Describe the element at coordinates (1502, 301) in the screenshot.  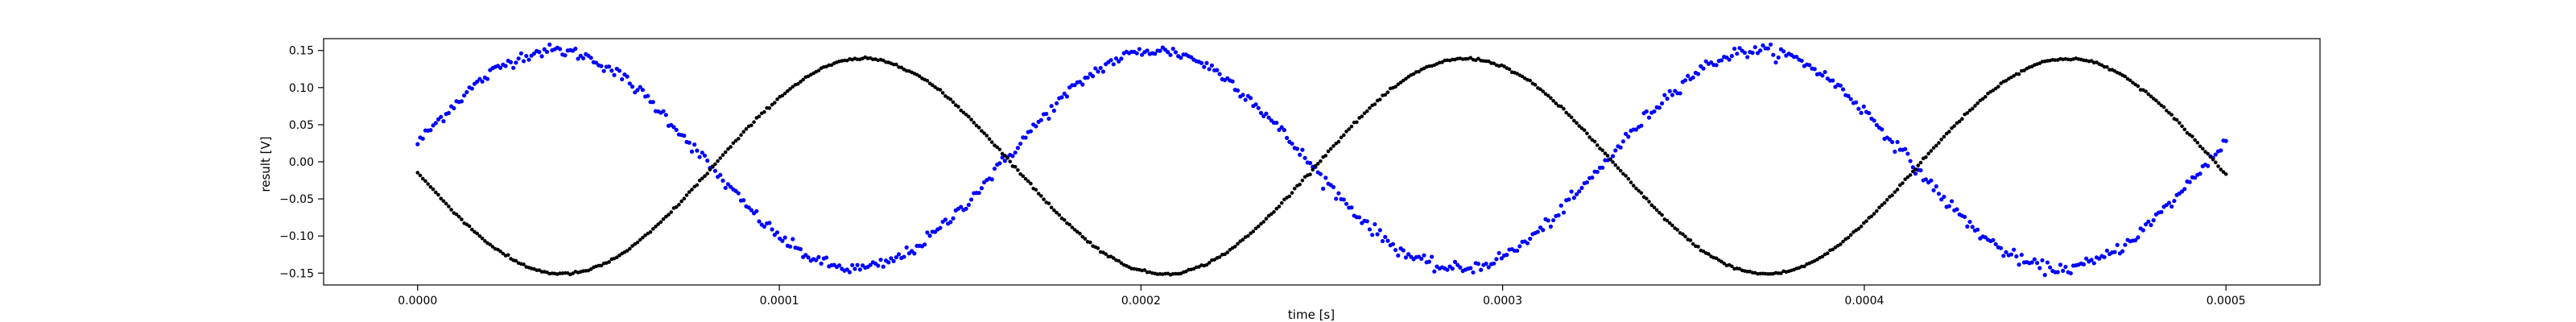
I see `x-tick-label: 0.0003` at that location.